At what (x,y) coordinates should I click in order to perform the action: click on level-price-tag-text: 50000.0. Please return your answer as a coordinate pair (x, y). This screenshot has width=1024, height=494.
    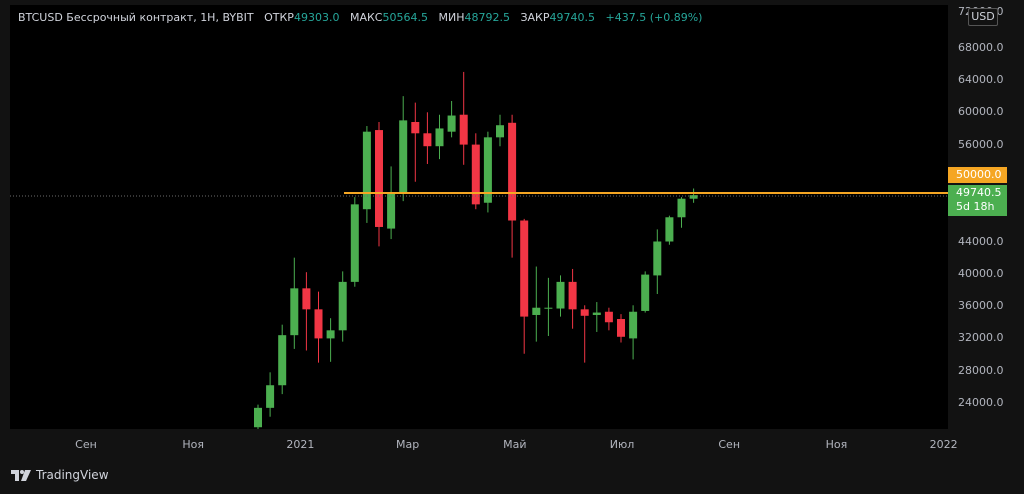
    Looking at the image, I should click on (979, 174).